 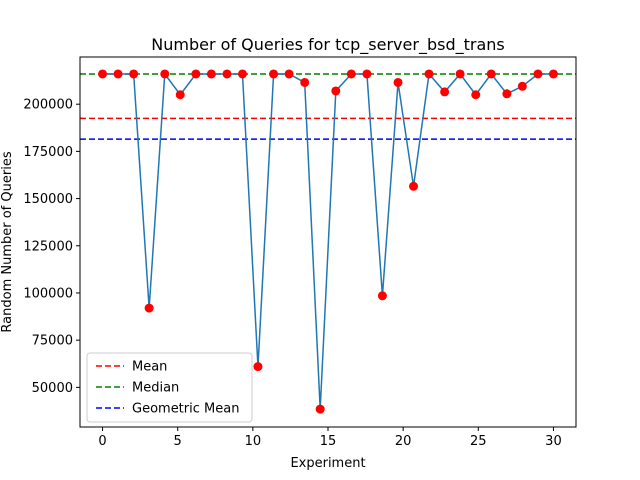 What do you see at coordinates (7, 241) in the screenshot?
I see `y-axis-title: Random Number of Queries` at bounding box center [7, 241].